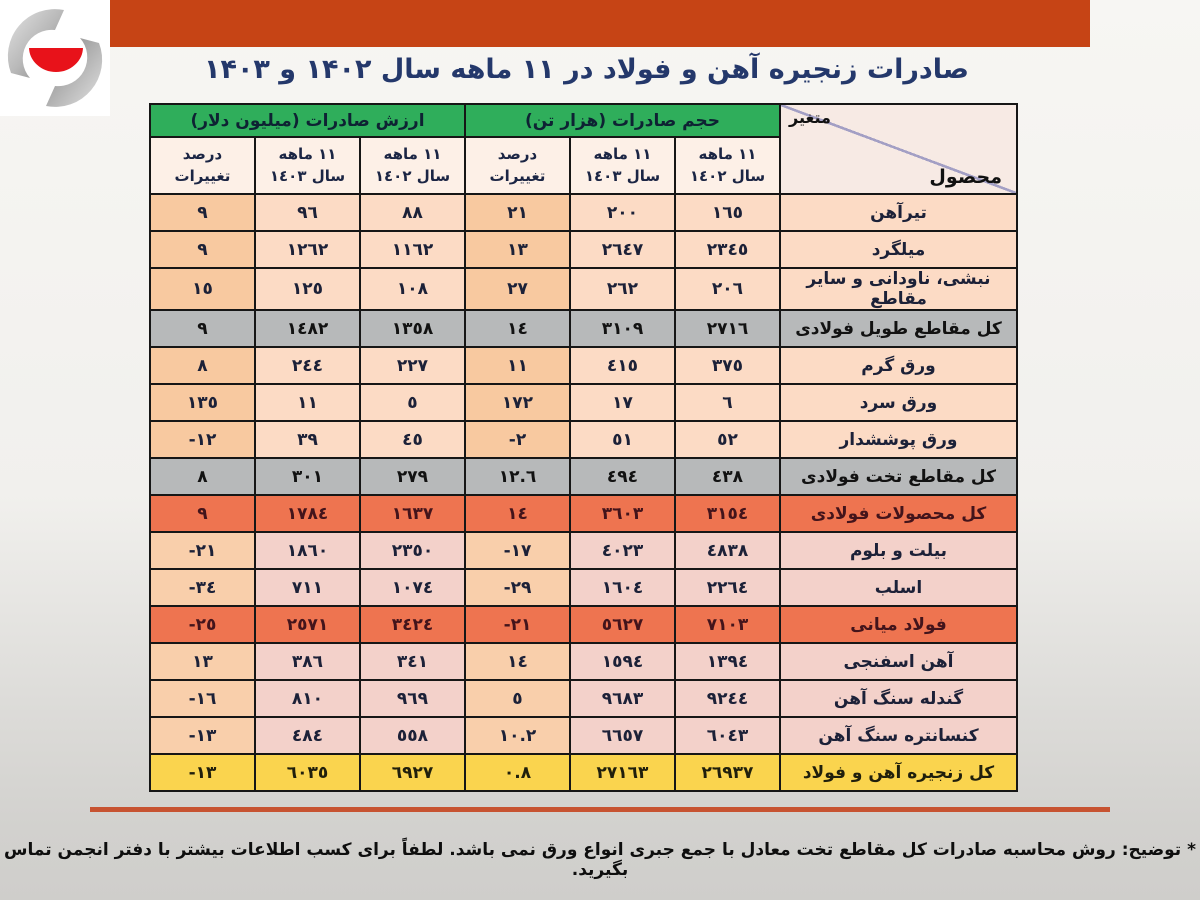 This screenshot has height=900, width=1200. I want to click on product-name-cell: کل زنجیره آهن و فولاد, so click(898, 772).